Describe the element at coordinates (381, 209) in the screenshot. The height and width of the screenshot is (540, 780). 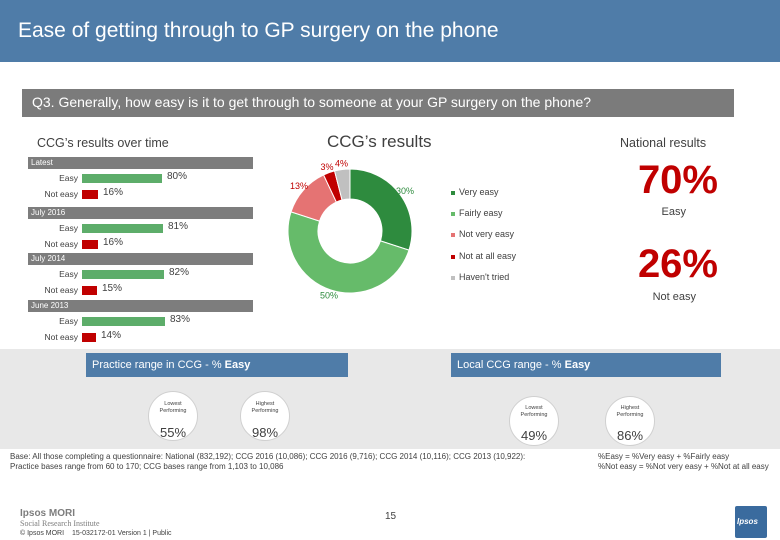
I see `donut-slice-very-easy` at that location.